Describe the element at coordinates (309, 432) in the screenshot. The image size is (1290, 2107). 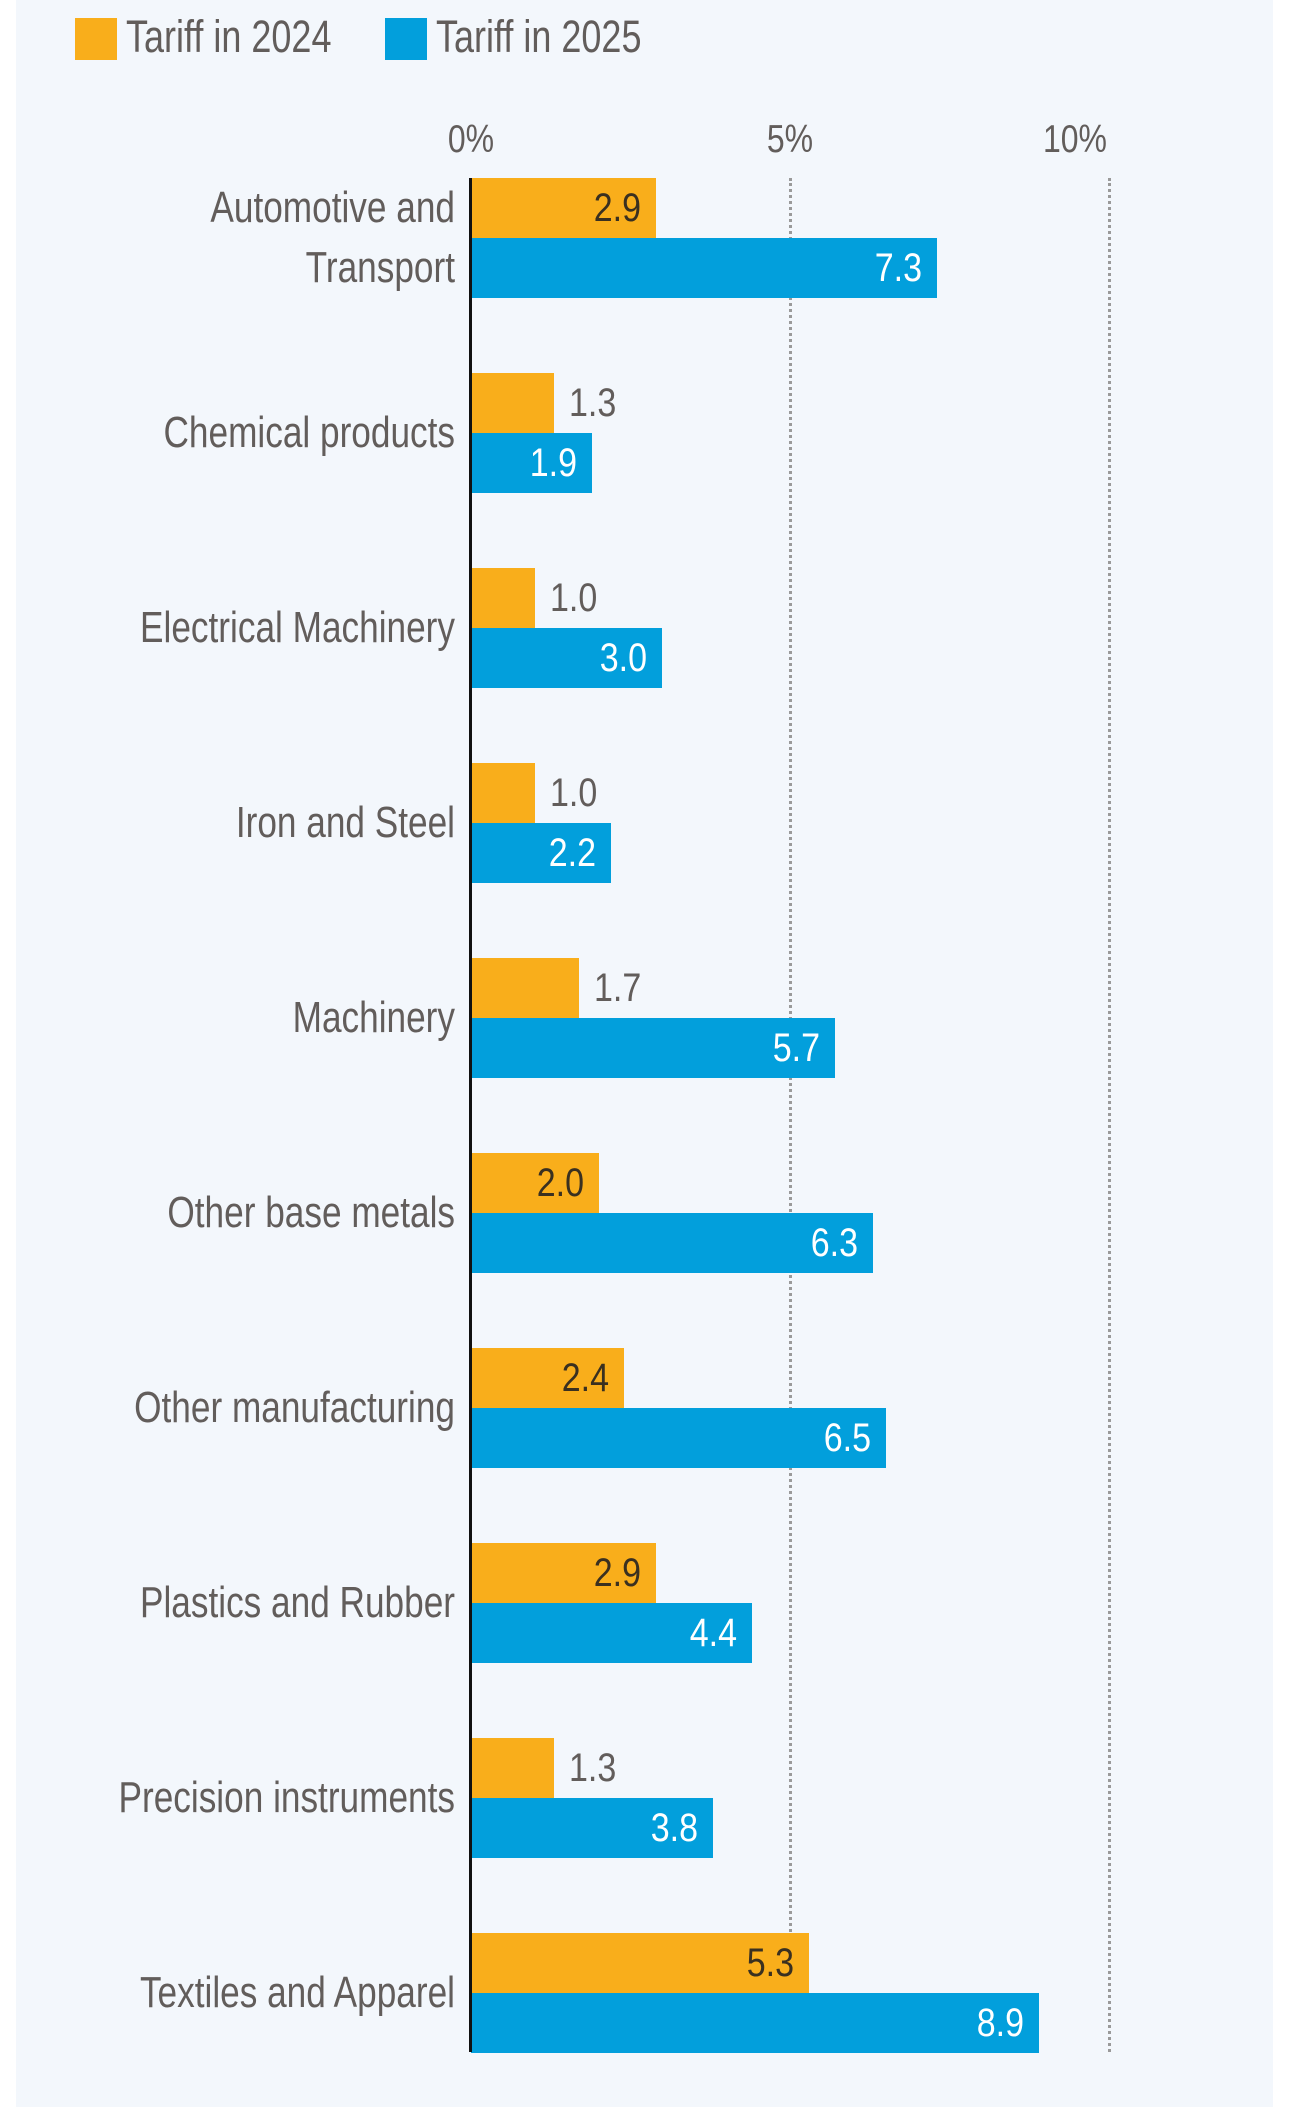
I see `category-label-line: Chemical products` at that location.